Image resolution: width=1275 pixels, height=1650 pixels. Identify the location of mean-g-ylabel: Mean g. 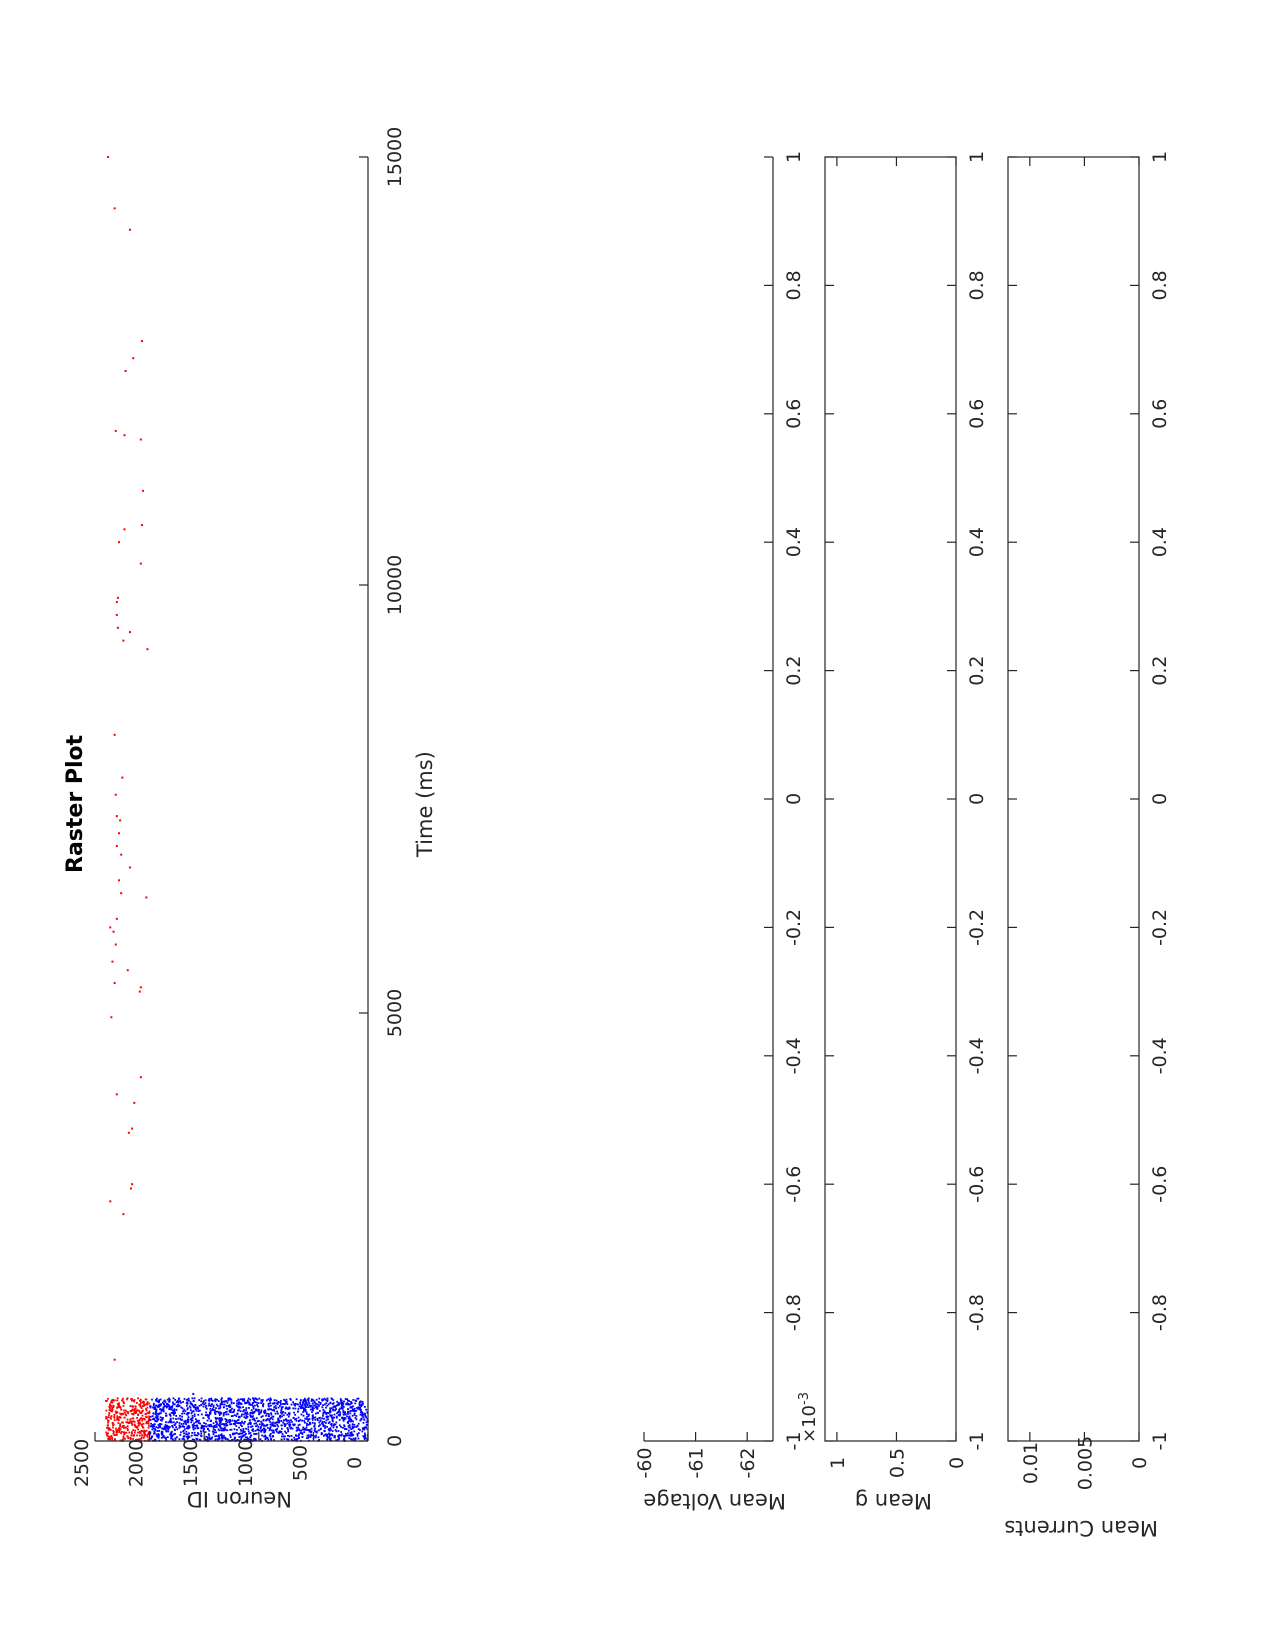
(893, 1501).